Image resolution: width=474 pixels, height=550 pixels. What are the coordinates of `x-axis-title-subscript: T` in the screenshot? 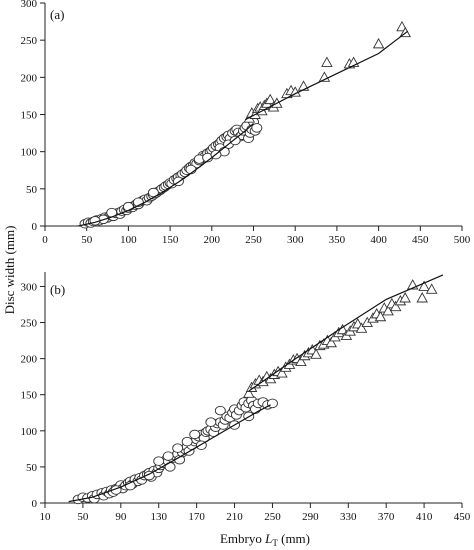 It's located at (275, 543).